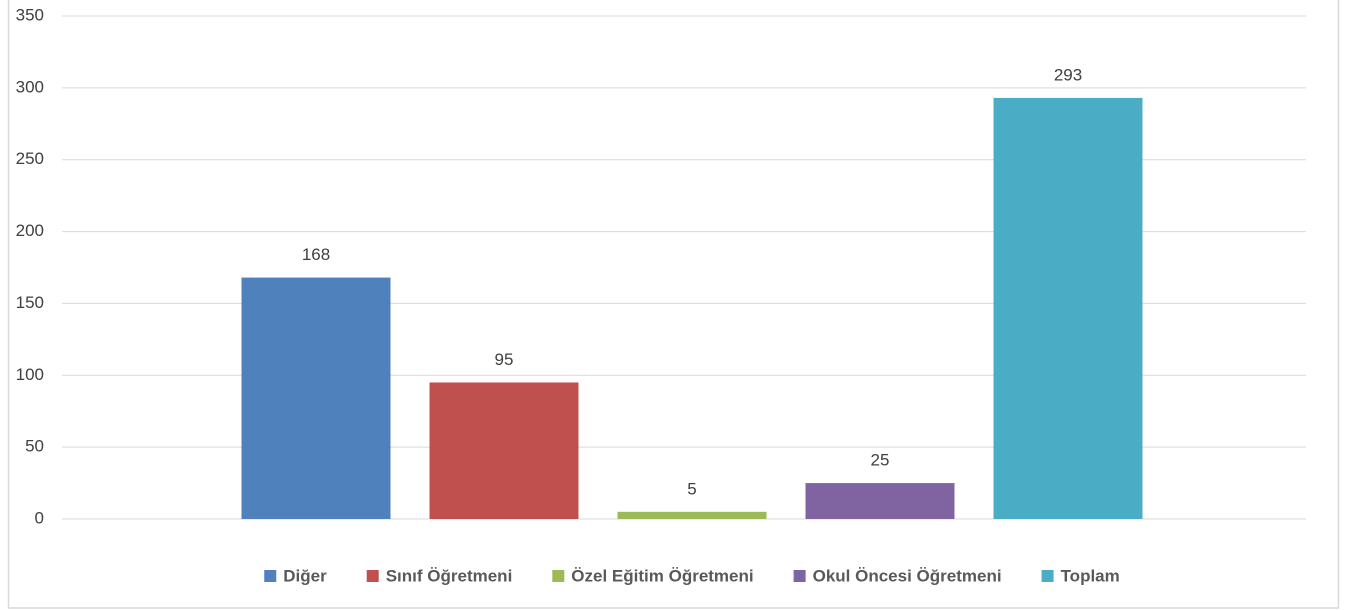  I want to click on data-label: 25, so click(880, 460).